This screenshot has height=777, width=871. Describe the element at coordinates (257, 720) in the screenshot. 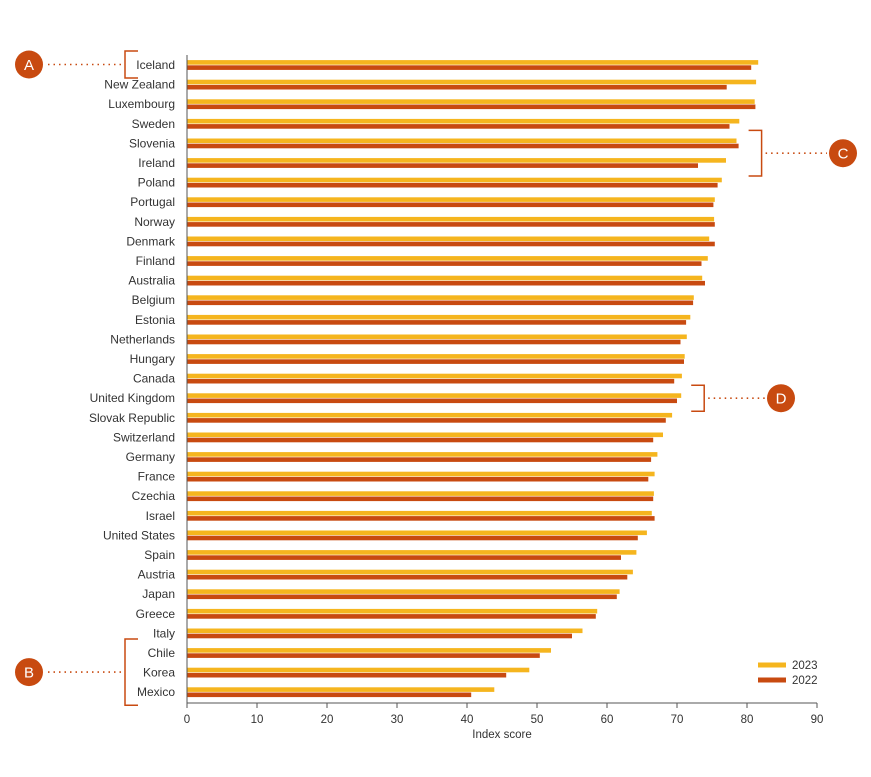

I see `x-tick-label: 10` at that location.